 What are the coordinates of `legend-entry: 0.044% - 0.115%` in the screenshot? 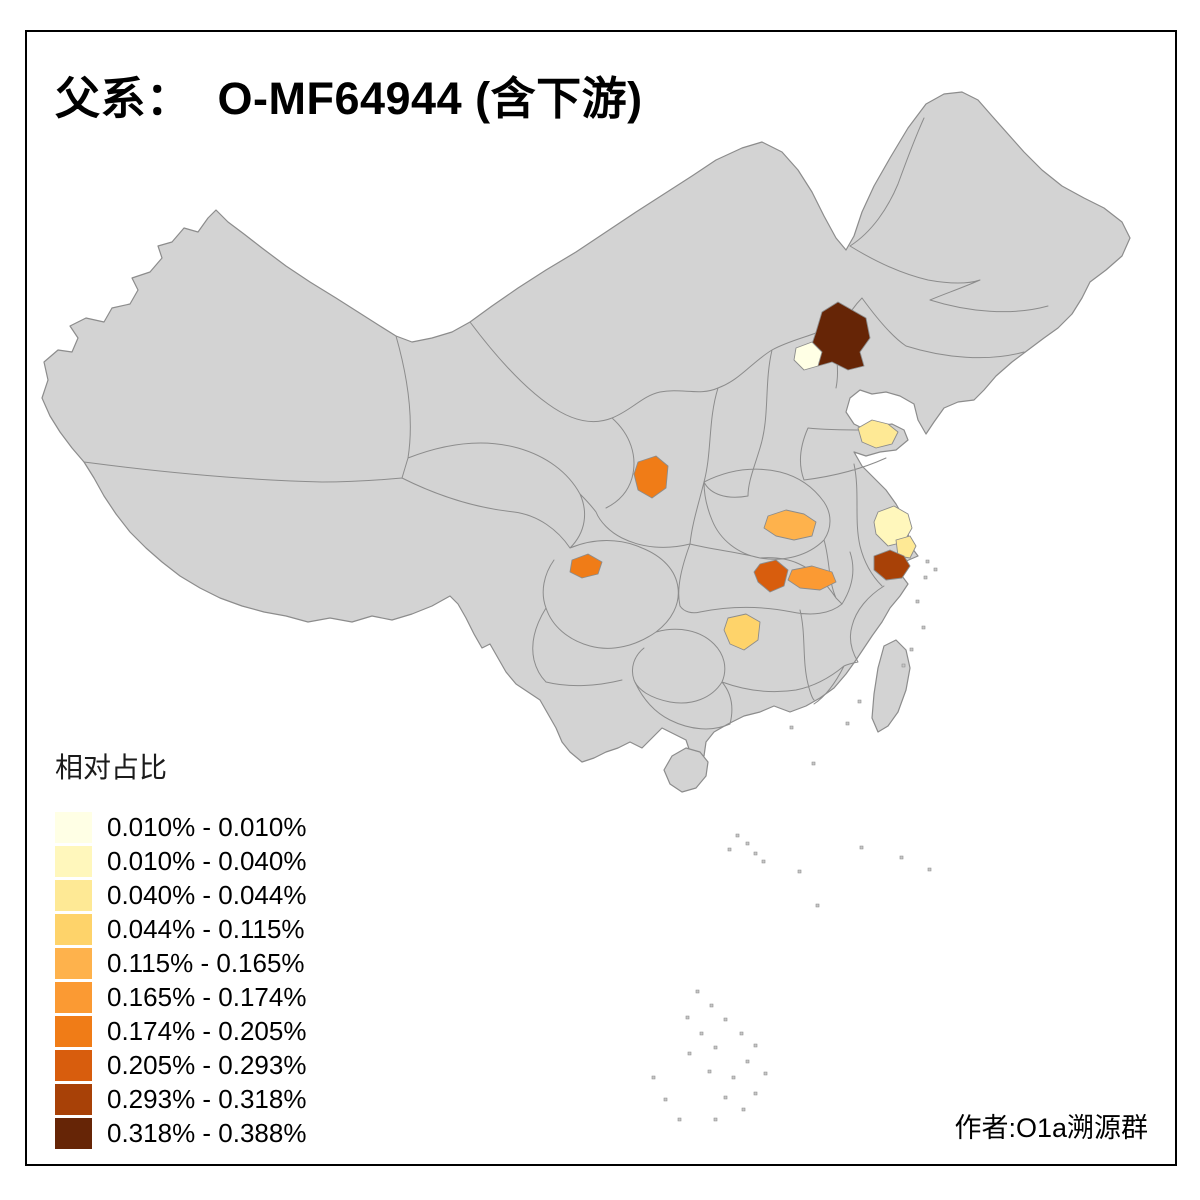 It's located at (180, 929).